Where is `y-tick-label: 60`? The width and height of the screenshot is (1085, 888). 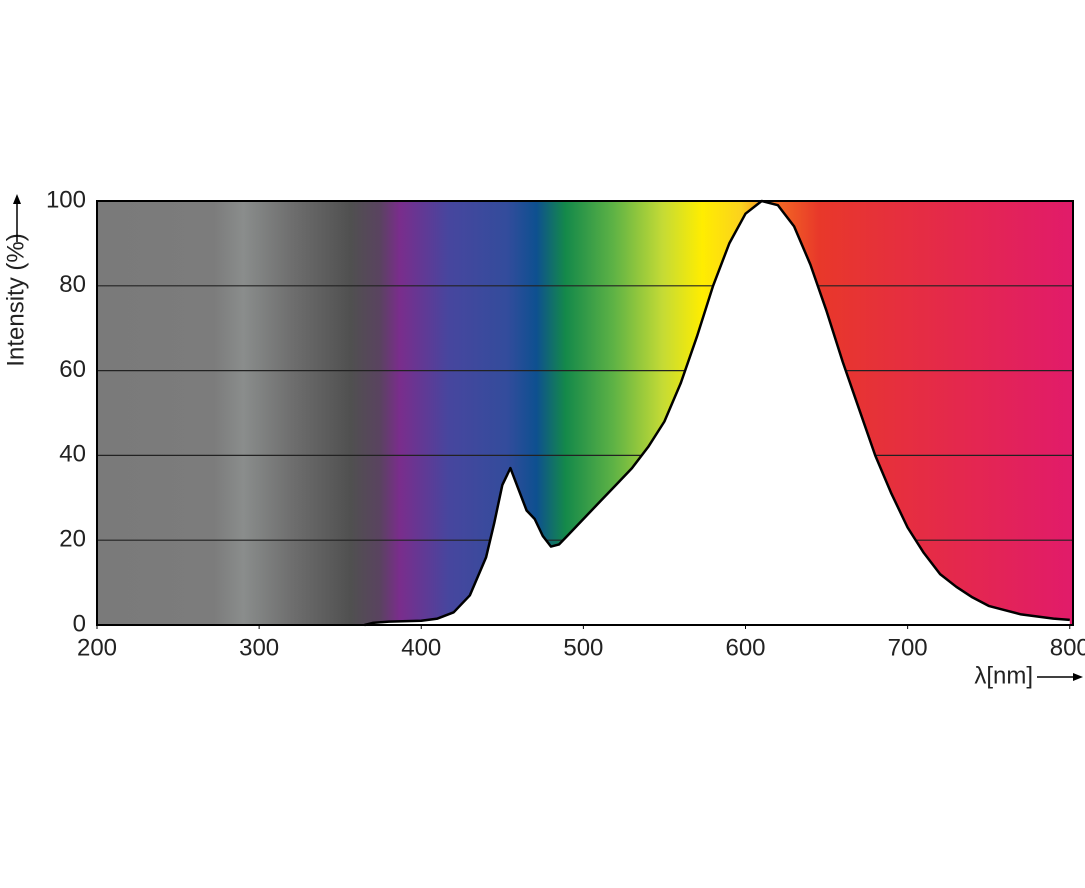 y-tick-label: 60 is located at coordinates (72, 369).